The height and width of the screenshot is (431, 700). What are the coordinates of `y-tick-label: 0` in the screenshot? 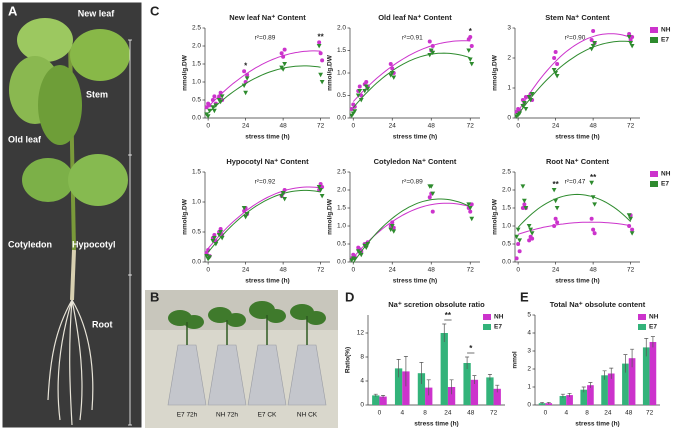 It's located at (509, 118).